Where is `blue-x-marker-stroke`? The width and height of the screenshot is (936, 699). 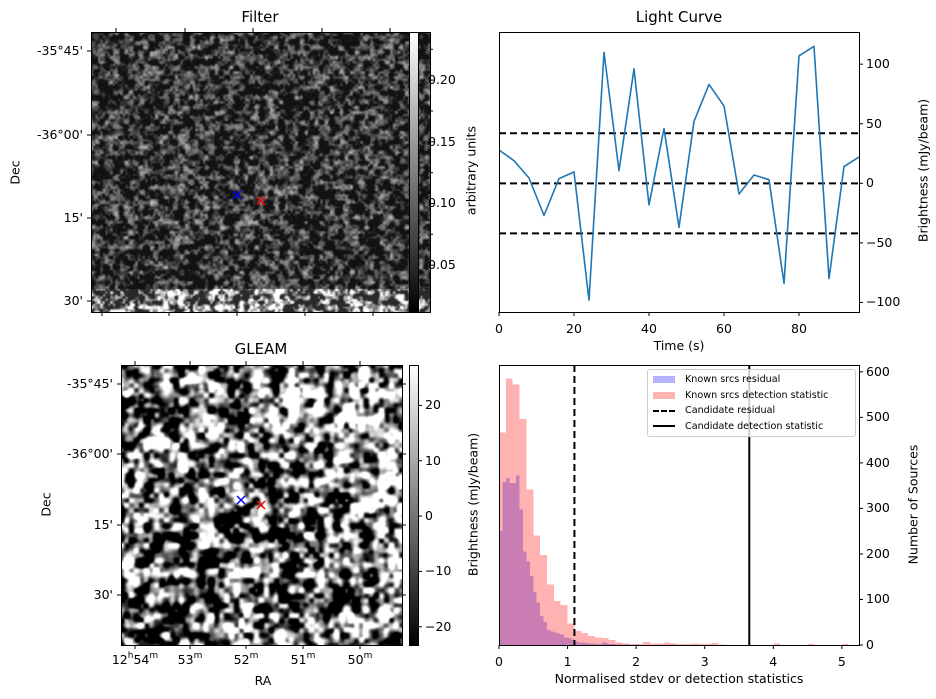 blue-x-marker-stroke is located at coordinates (237, 195).